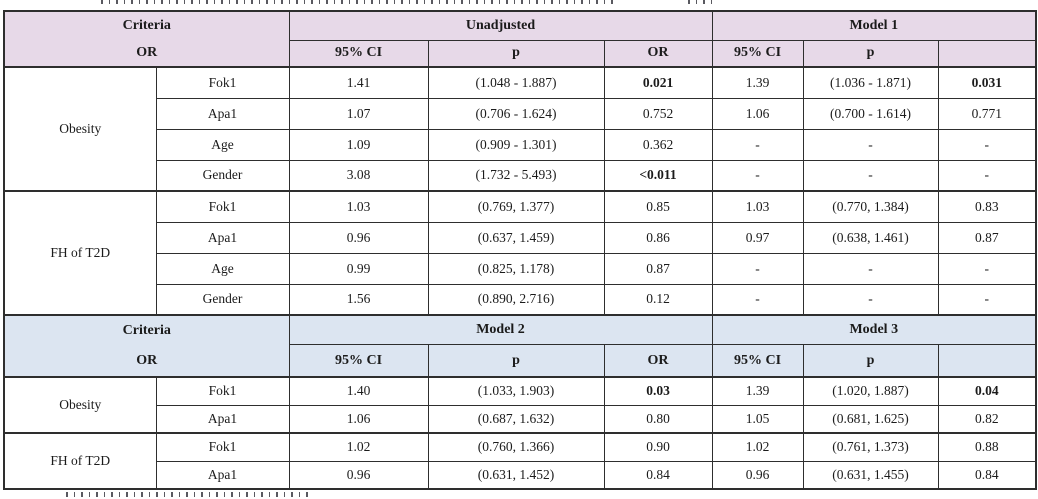 The width and height of the screenshot is (1038, 499). Describe the element at coordinates (870, 82) in the screenshot. I see `ci-cell: (1.036 - 1.871)` at that location.